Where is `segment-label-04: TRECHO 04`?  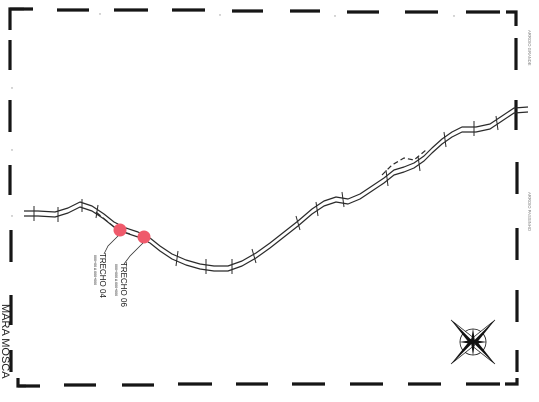
segment-label-04: TRECHO 04 is located at coordinates (102, 275).